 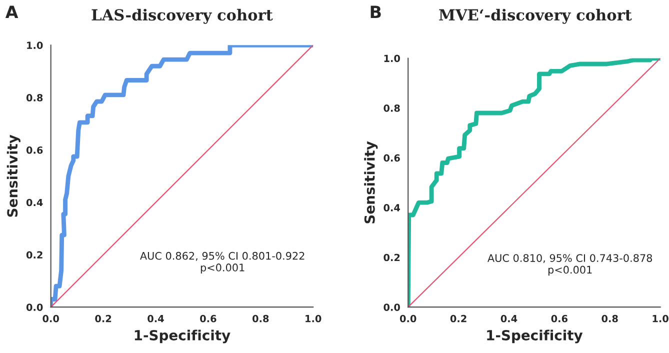 I want to click on chart-title: LAS-discovery cohort, so click(x=182, y=16).